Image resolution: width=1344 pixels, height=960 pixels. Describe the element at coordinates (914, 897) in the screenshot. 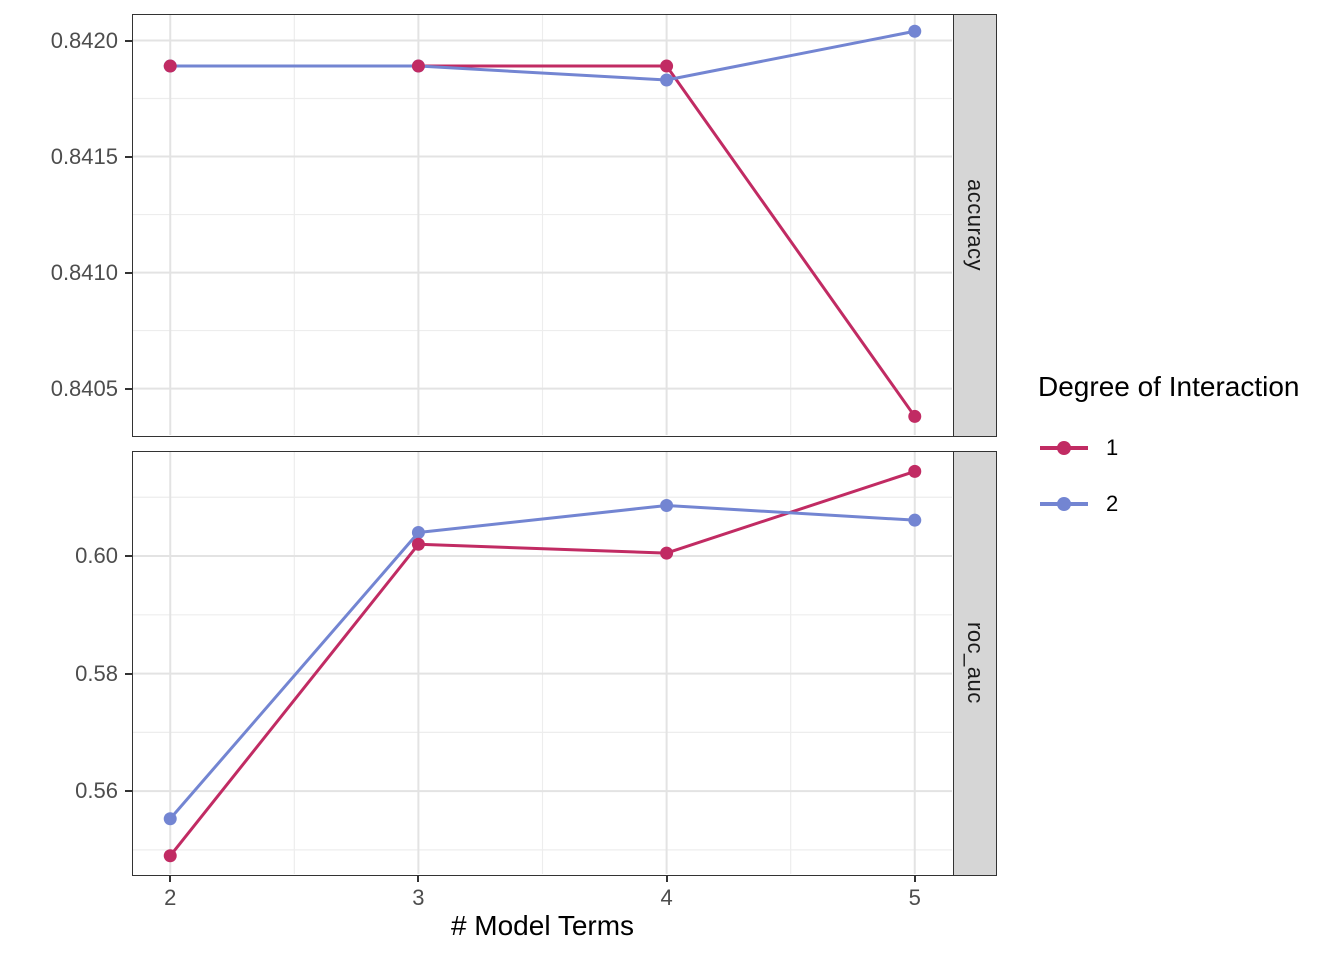

I see `x-tick-label: 5` at that location.